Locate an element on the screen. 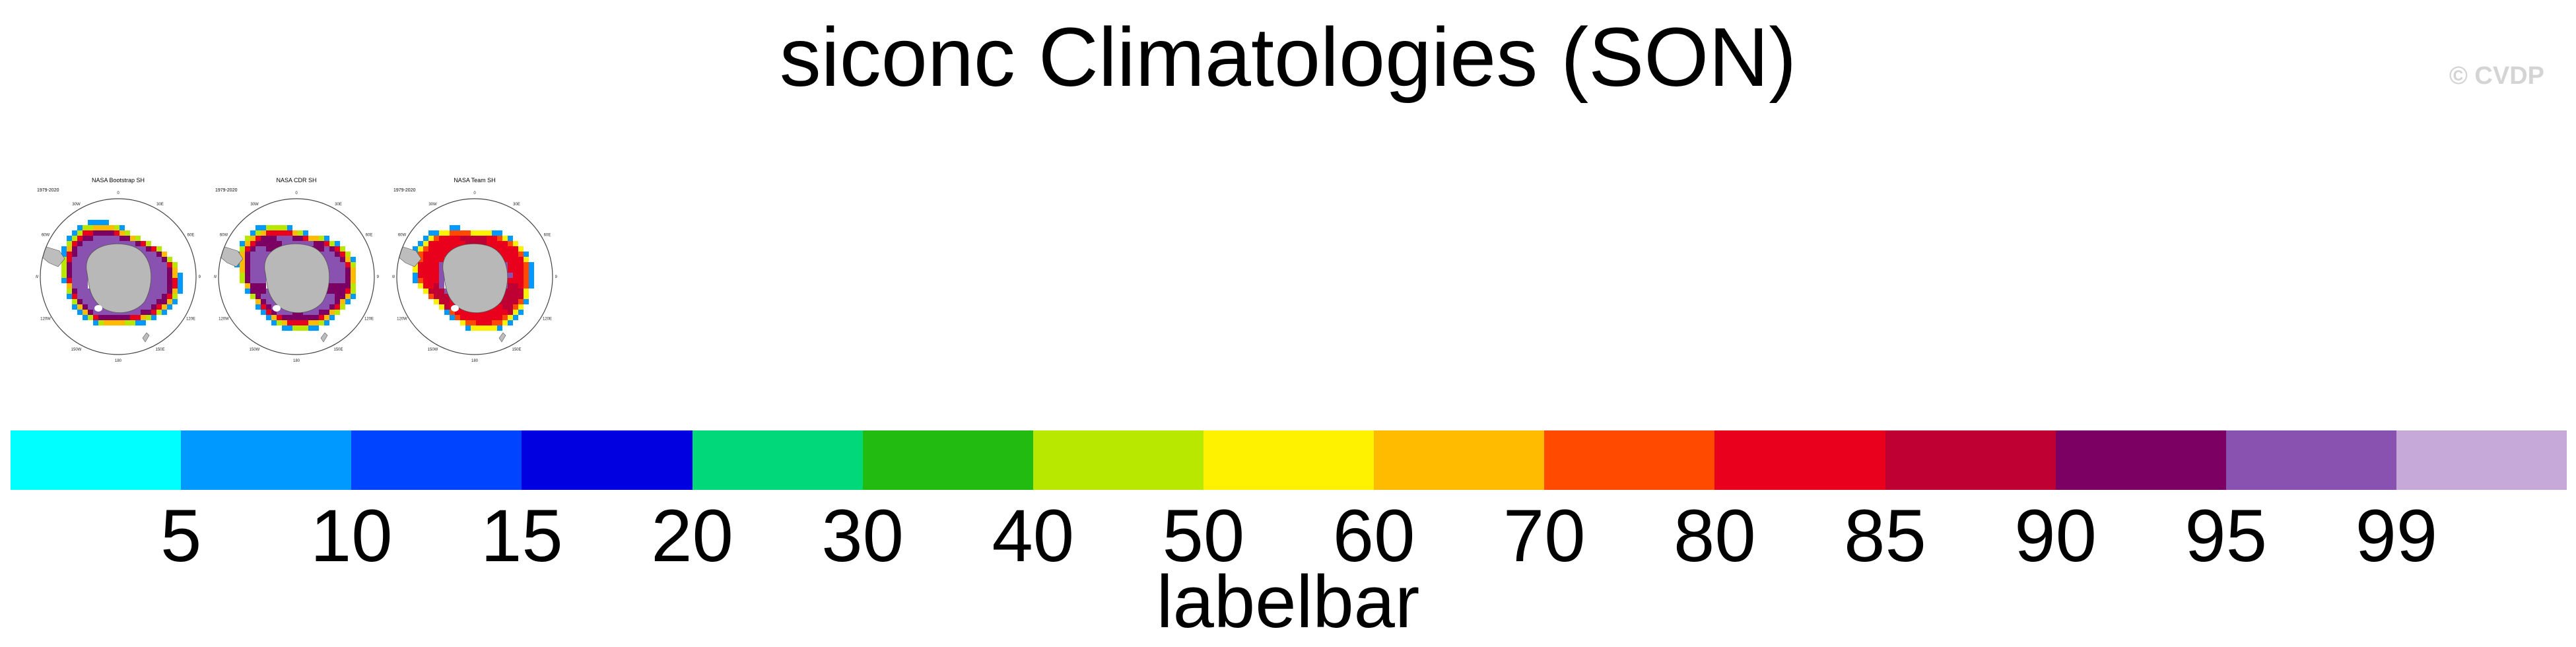 This screenshot has height=647, width=2576. colorbar-tick-label: 5 is located at coordinates (181, 535).